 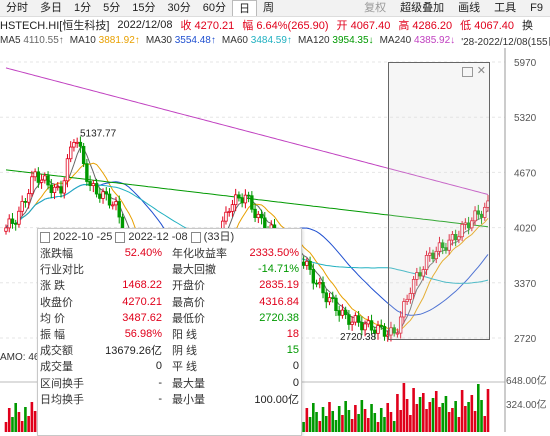 I want to click on stats-row: 日均换手 - 最小量 100.00亿, so click(x=169, y=399).